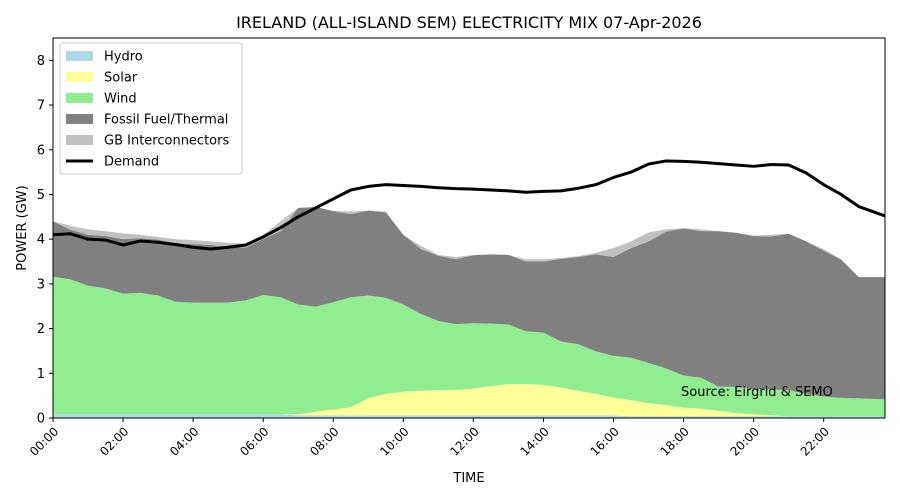  What do you see at coordinates (120, 99) in the screenshot?
I see `legend-label-wind: Wind` at bounding box center [120, 99].